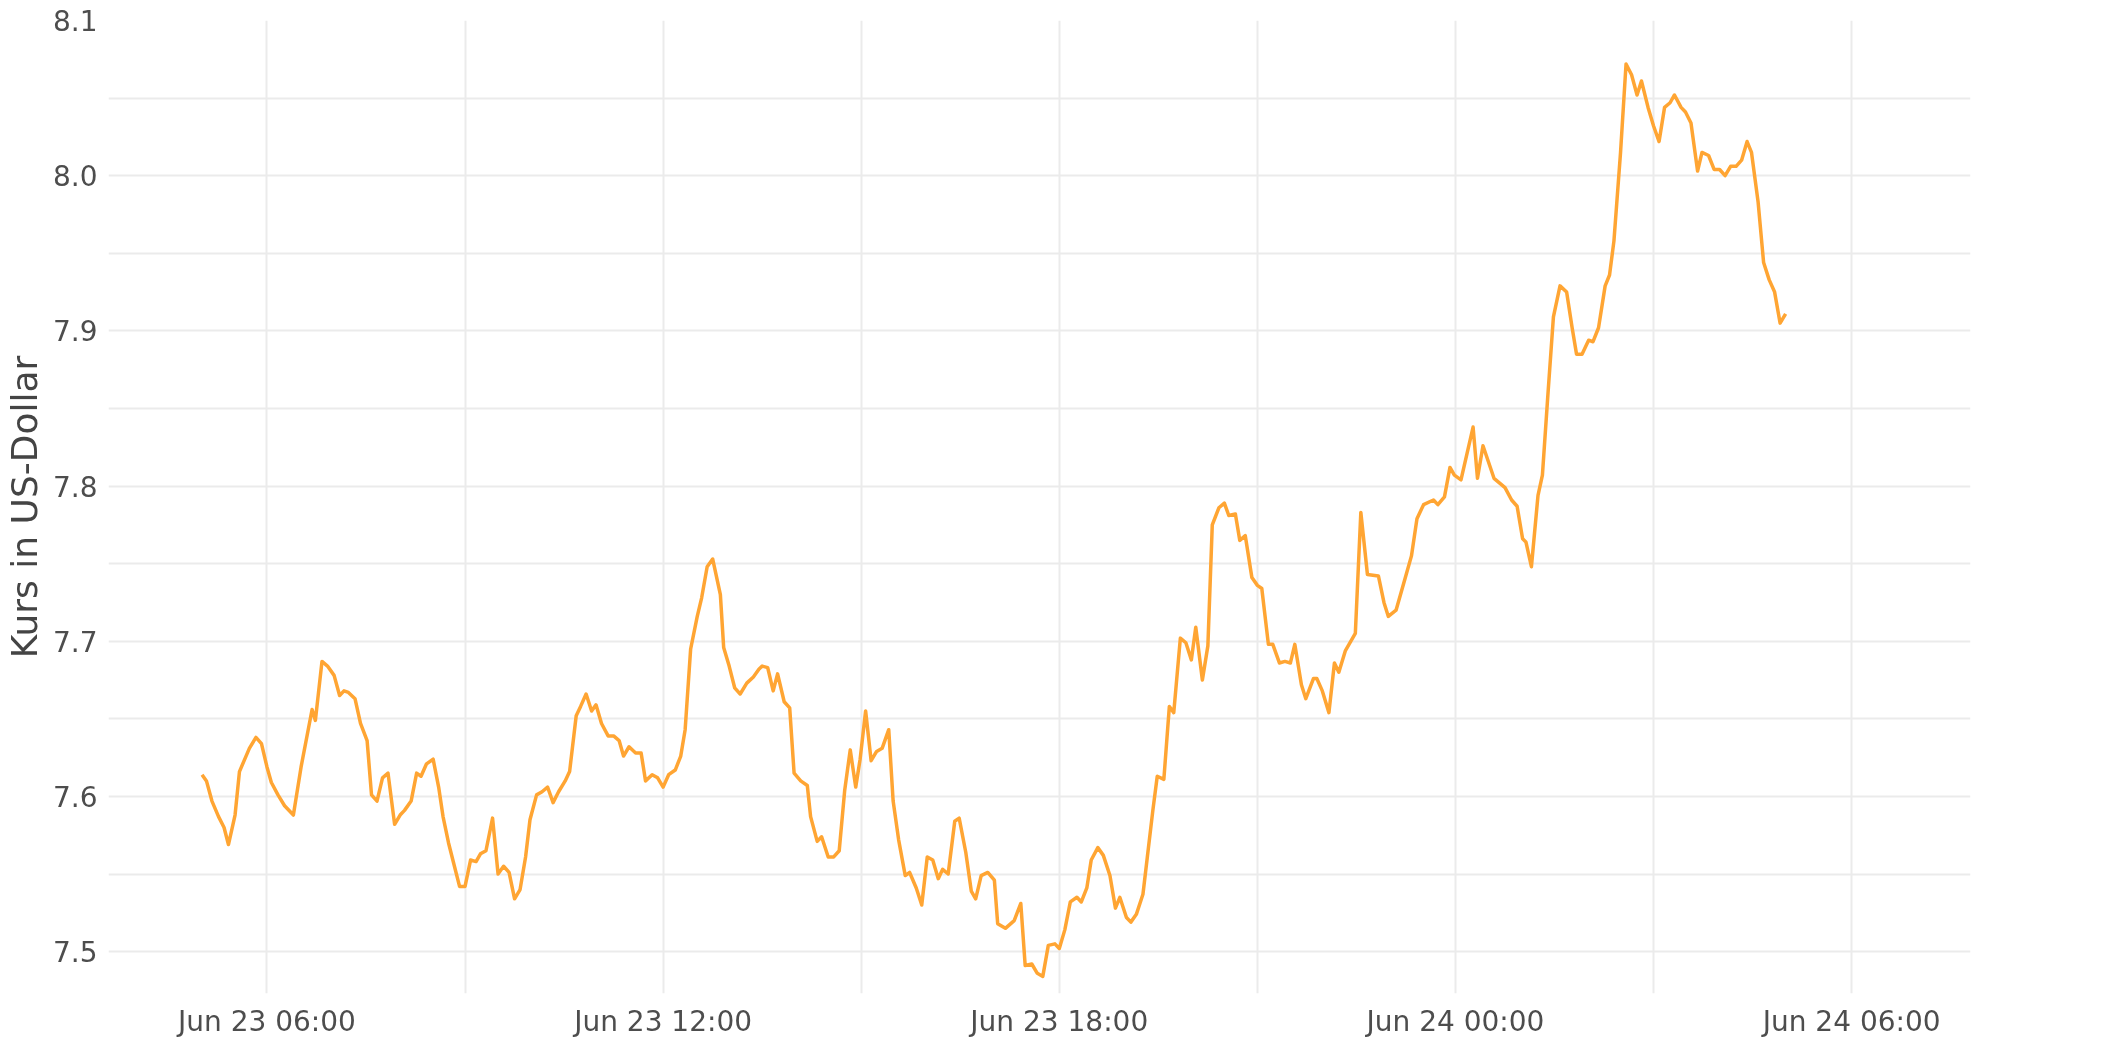 The image size is (2125, 1062). Describe the element at coordinates (24, 507) in the screenshot. I see `y-axis-title: Kurs in US-Dollar` at that location.